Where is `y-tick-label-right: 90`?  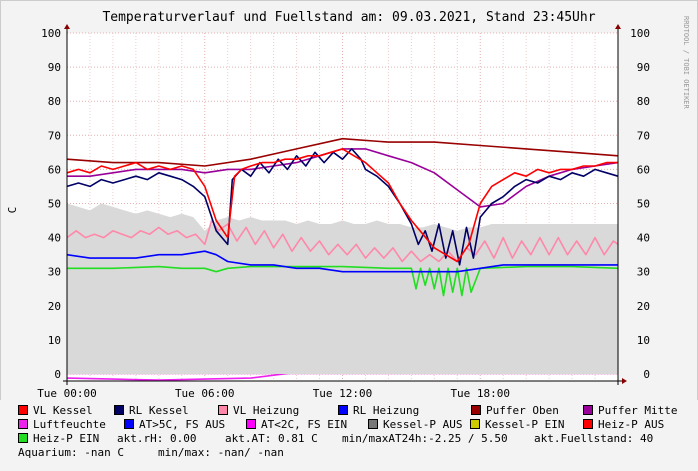
y-tick-label-right: 90 is located at coordinates (643, 67).